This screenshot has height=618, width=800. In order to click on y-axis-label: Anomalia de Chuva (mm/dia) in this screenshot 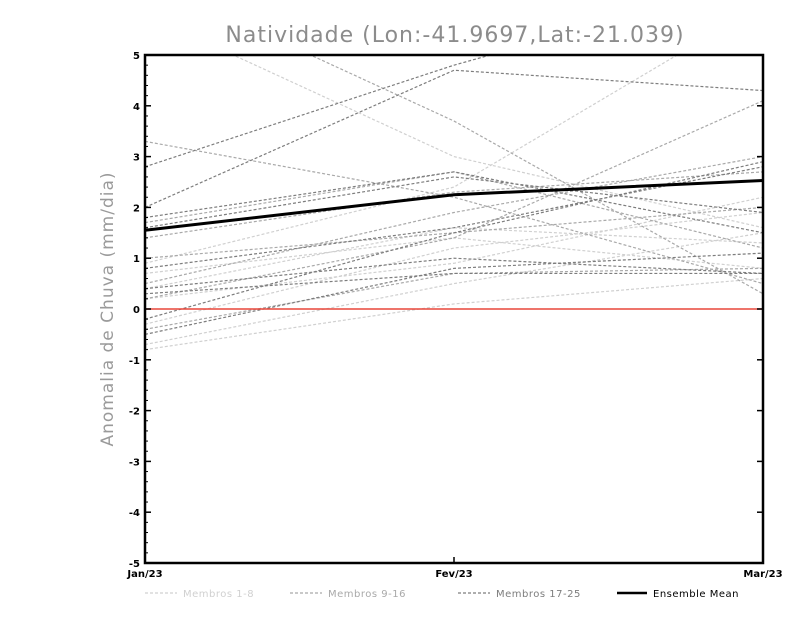, I will do `click(108, 308)`.